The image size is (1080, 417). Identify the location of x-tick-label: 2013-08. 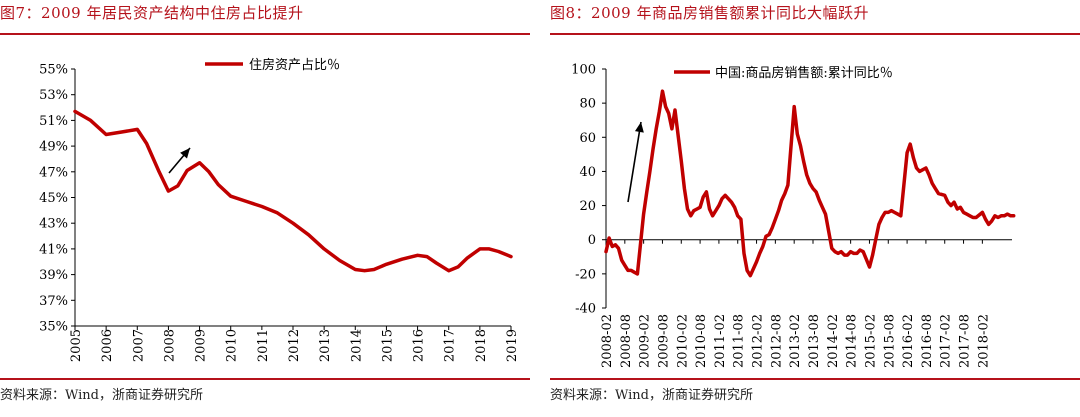
(814, 341).